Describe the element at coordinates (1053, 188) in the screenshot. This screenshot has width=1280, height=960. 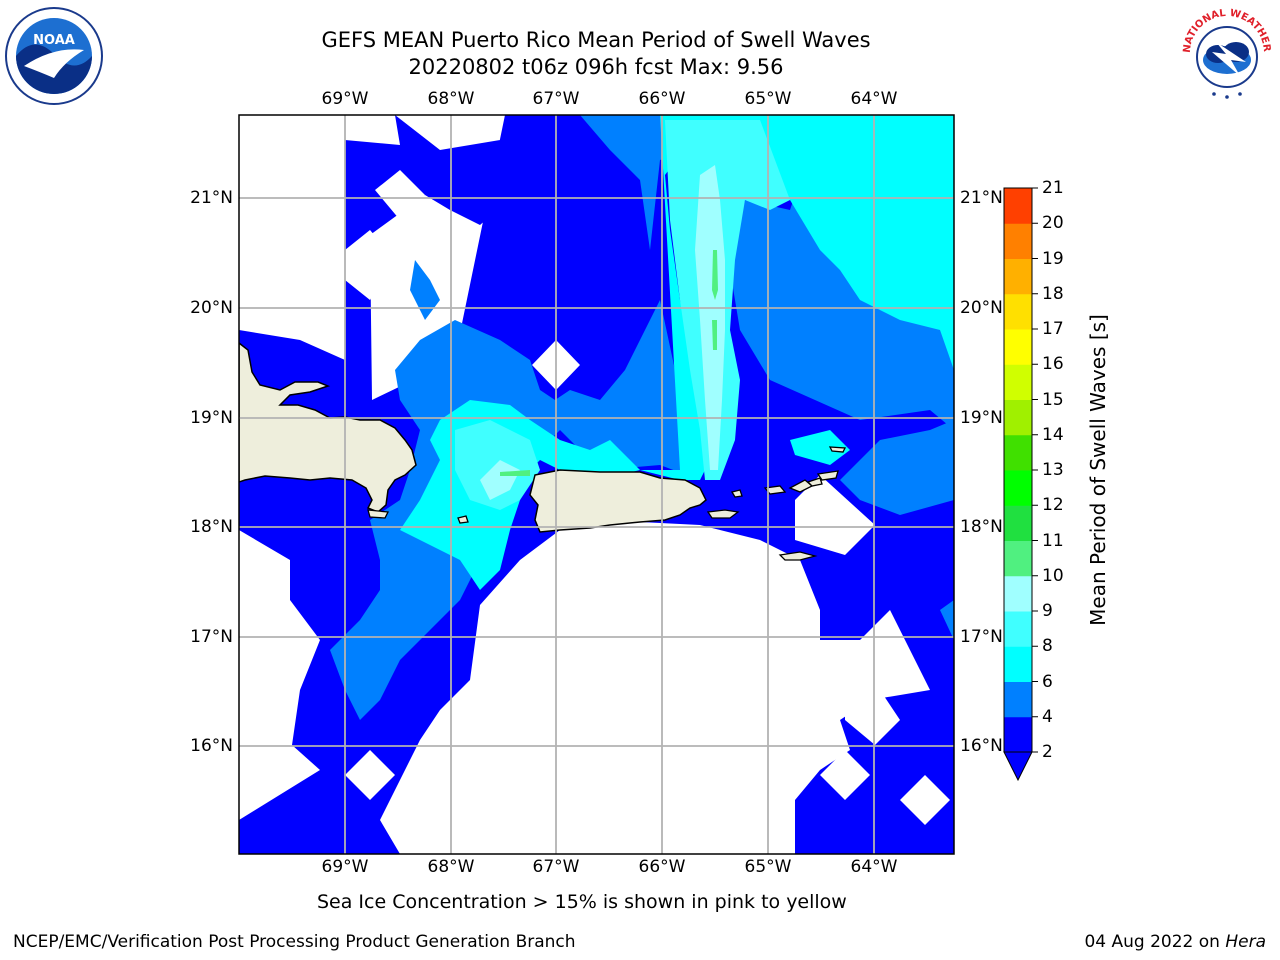
I see `colorbar-tick-label: 21` at that location.